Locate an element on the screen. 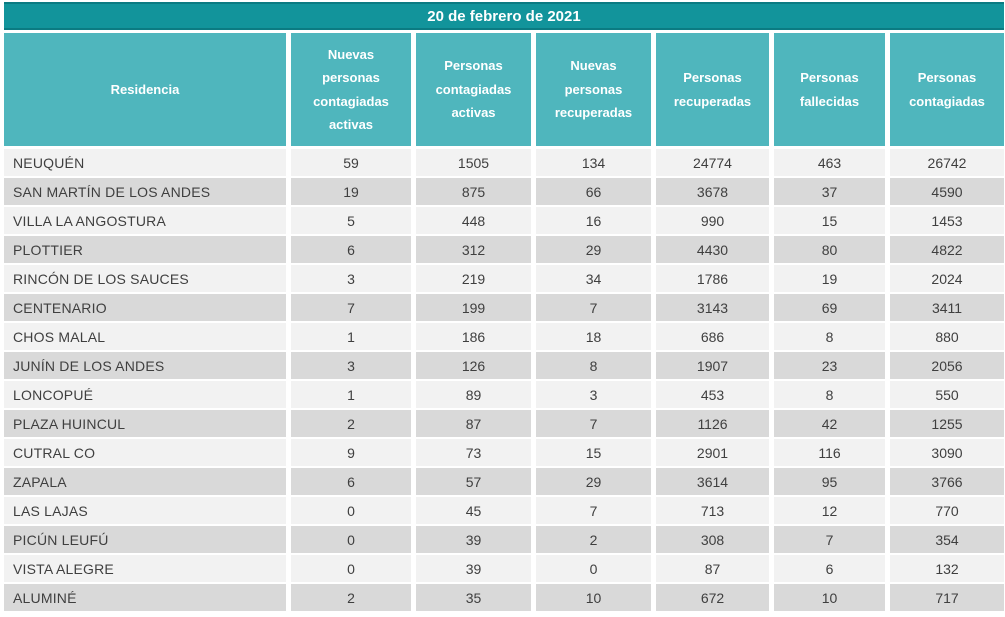  row-value-cell: 57 is located at coordinates (473, 481).